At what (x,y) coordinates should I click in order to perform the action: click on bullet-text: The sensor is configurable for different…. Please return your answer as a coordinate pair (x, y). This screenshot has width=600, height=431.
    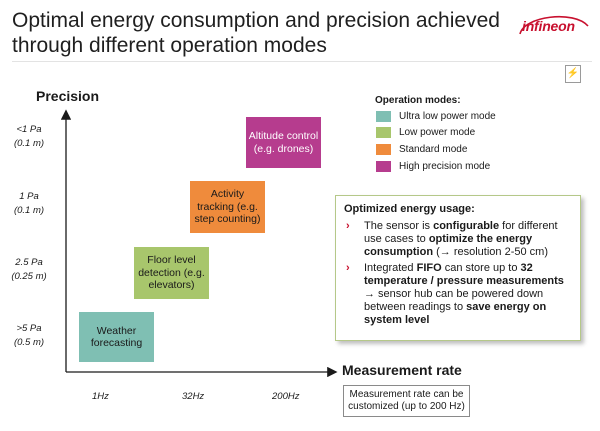
    Looking at the image, I should click on (461, 239).